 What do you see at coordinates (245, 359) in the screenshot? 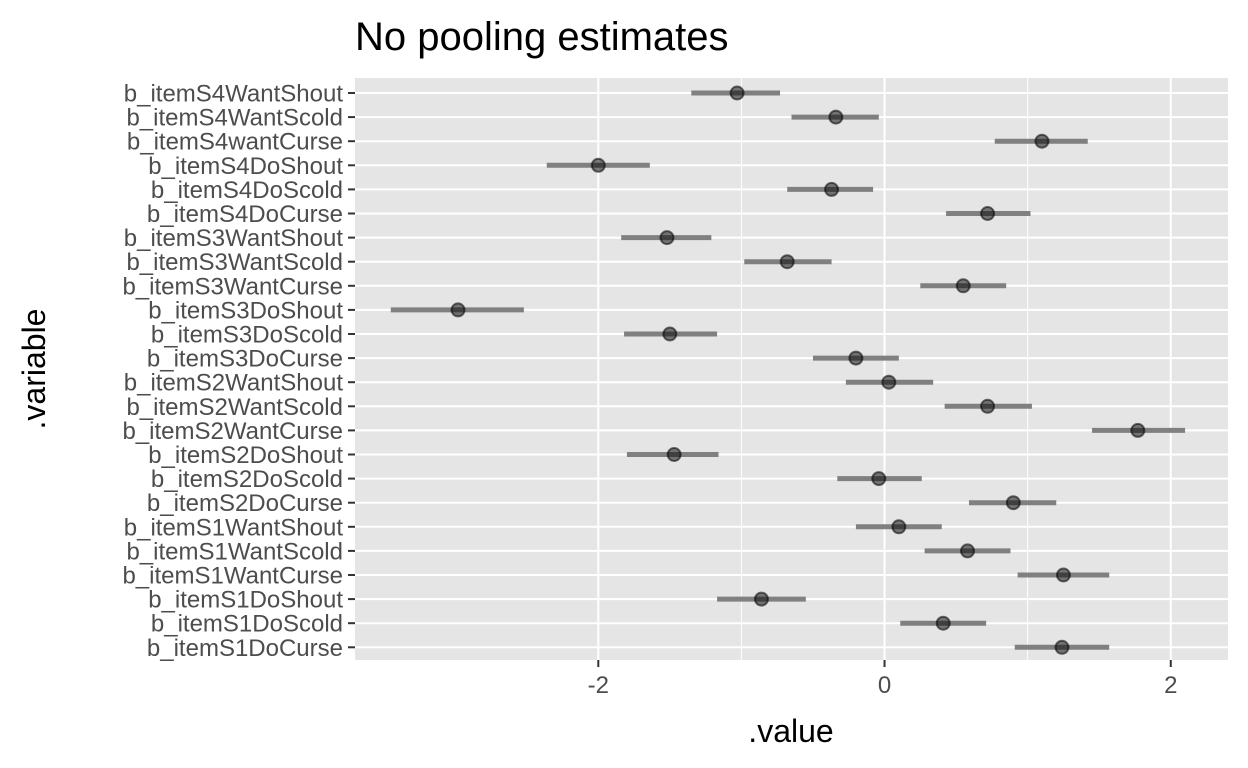
I see `y-tick-label: b_itemS3DoCurse` at bounding box center [245, 359].